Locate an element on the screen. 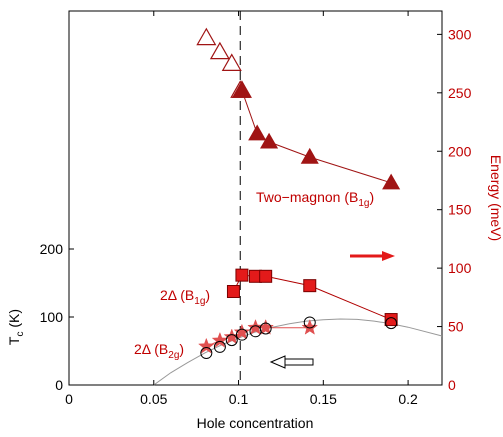 The height and width of the screenshot is (437, 503). y-right-tick-label: 300 is located at coordinates (460, 34).